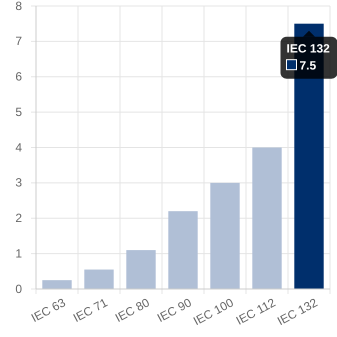 This screenshot has width=337, height=337. What do you see at coordinates (18, 77) in the screenshot?
I see `y-tick-label: 6` at bounding box center [18, 77].